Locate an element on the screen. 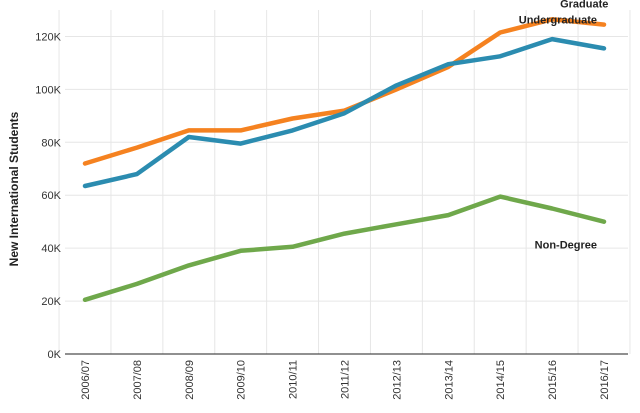  y-tick-label: 60K is located at coordinates (51, 196).